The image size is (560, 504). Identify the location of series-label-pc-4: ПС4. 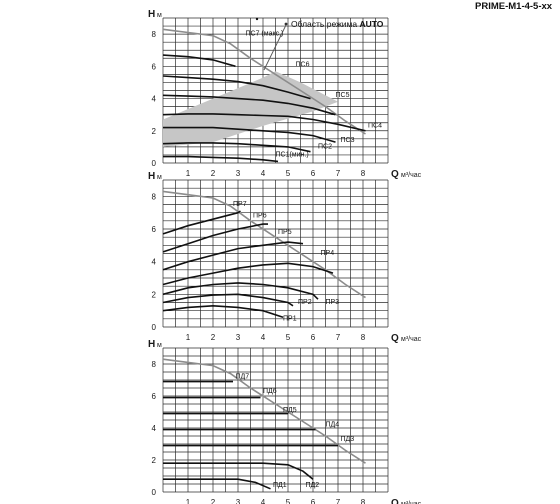
(375, 126).